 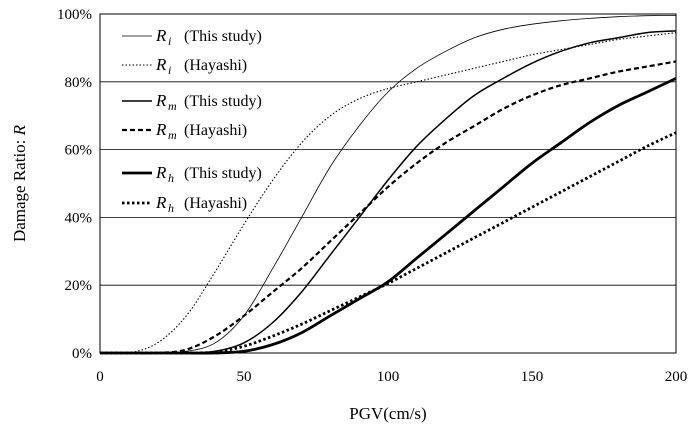 What do you see at coordinates (532, 377) in the screenshot?
I see `x-tick-label: 150` at bounding box center [532, 377].